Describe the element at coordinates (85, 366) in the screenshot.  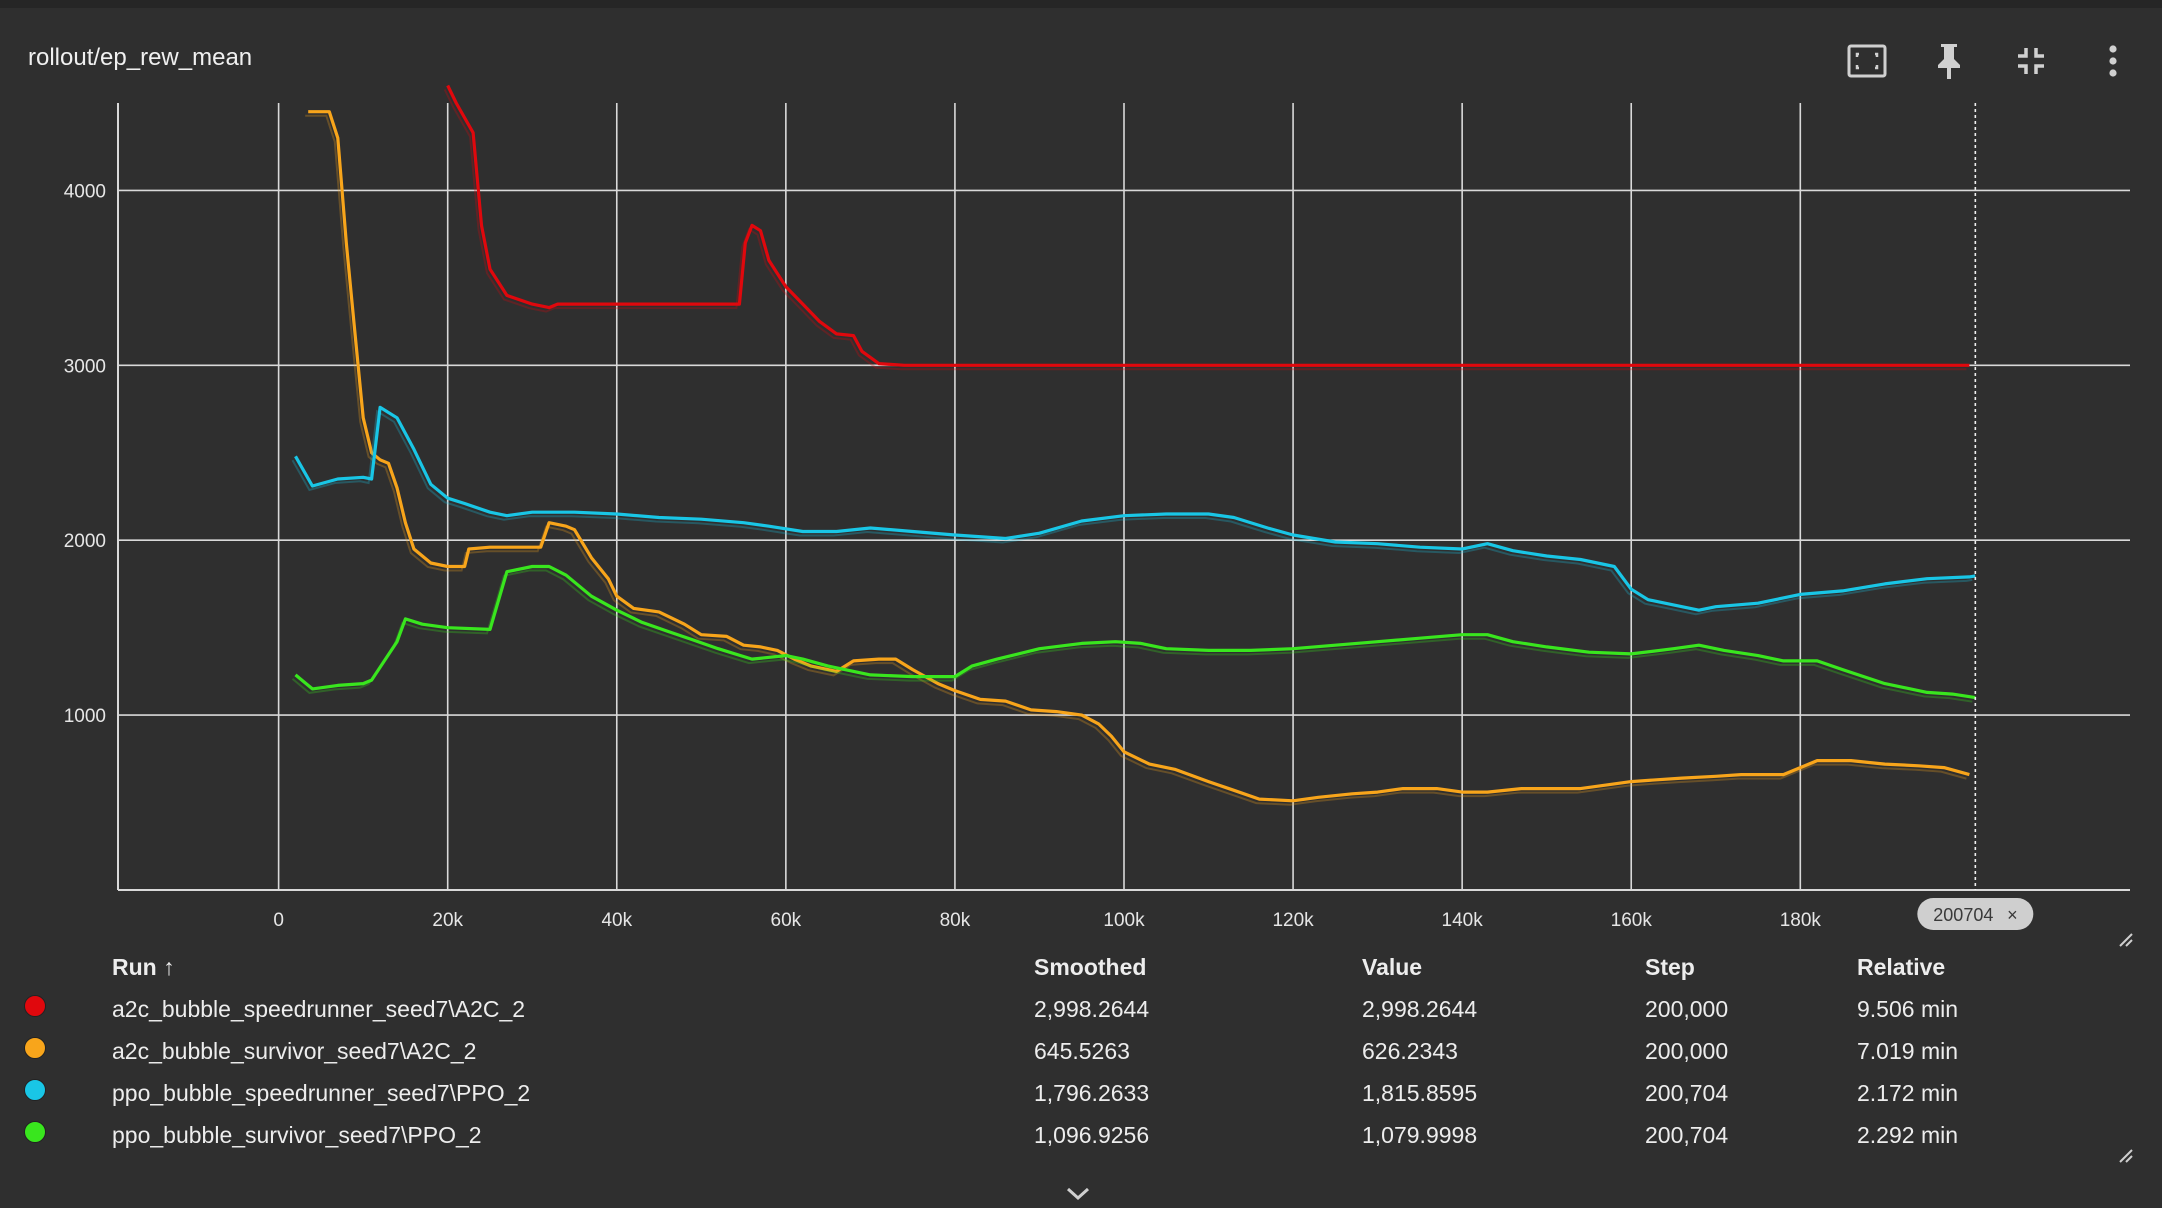
I see `y-tick-label: 3000` at that location.